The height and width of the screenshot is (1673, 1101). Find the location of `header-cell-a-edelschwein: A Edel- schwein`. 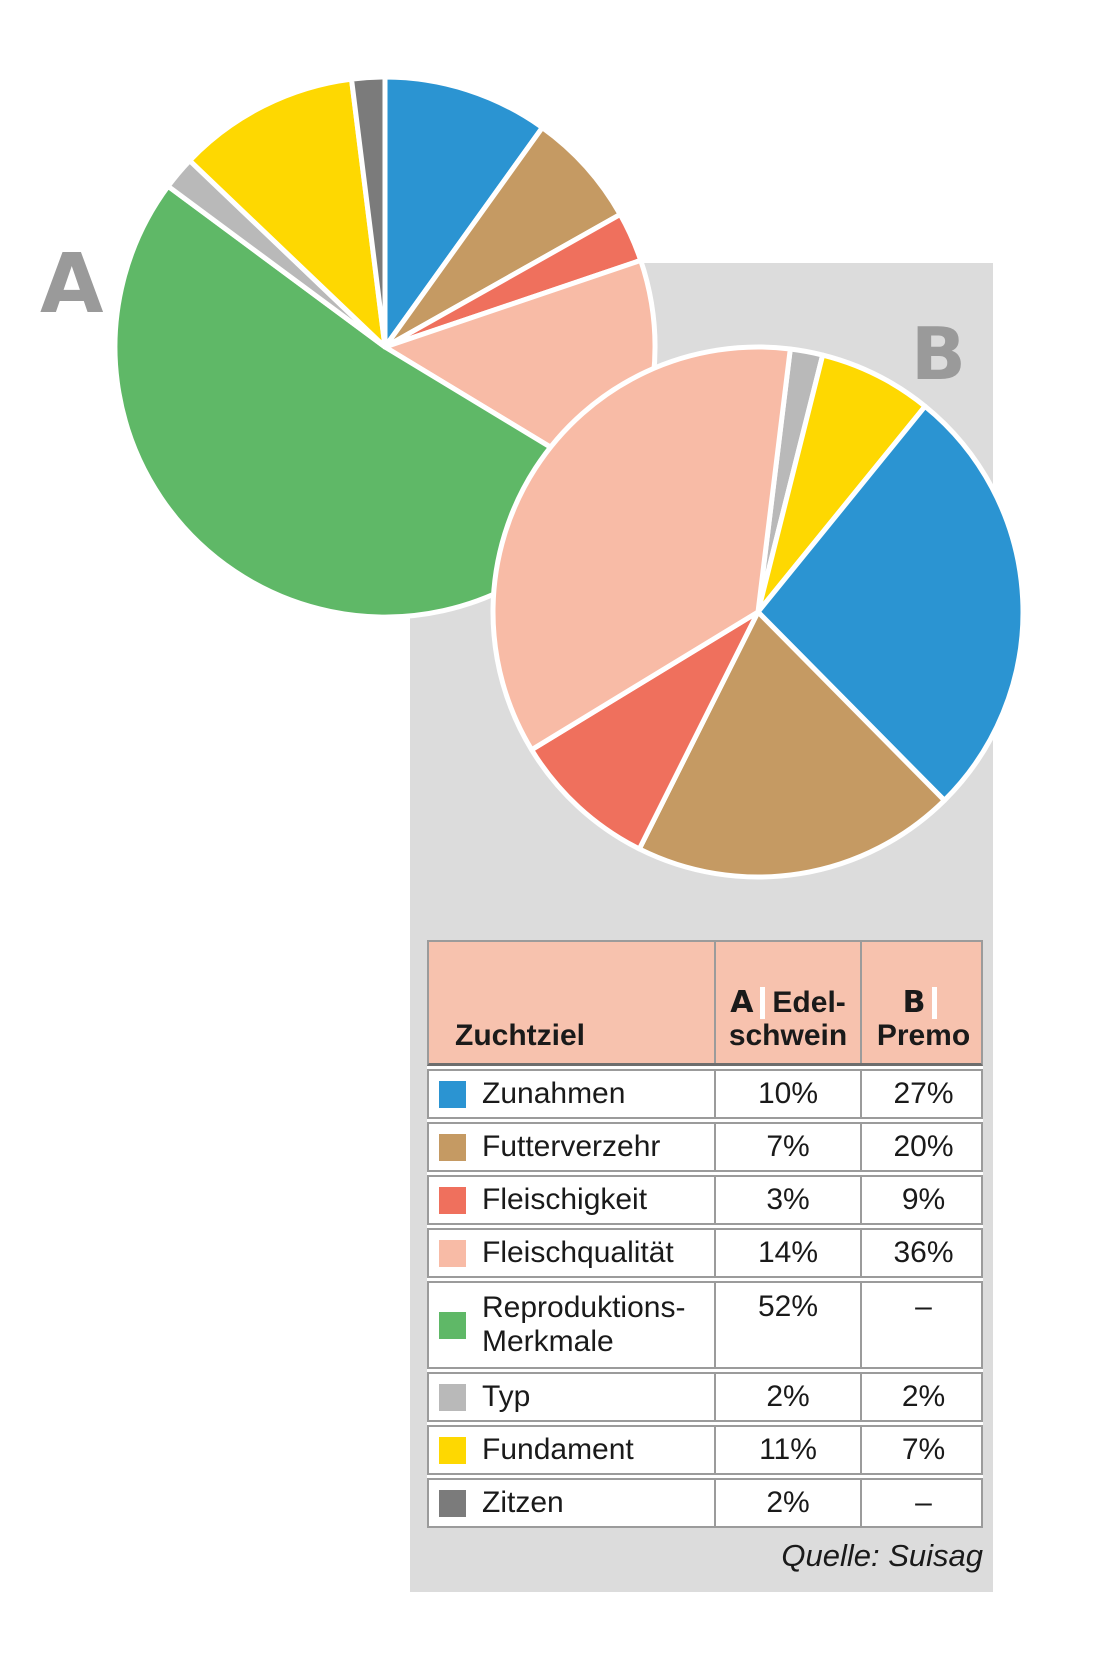

header-cell-a-edelschwein: A Edel- schwein is located at coordinates (787, 1002).